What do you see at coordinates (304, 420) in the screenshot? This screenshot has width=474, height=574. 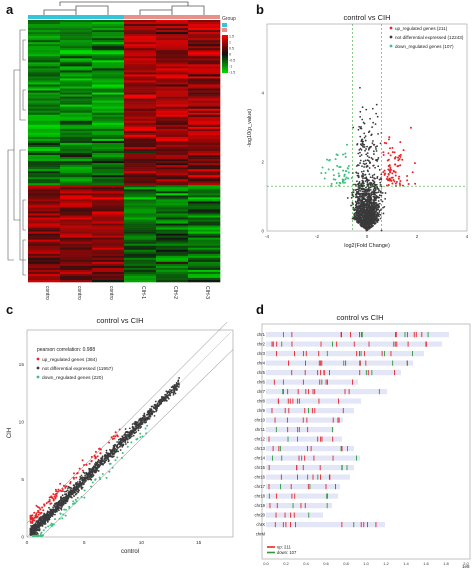 I see `chromosome-bar` at bounding box center [304, 420].